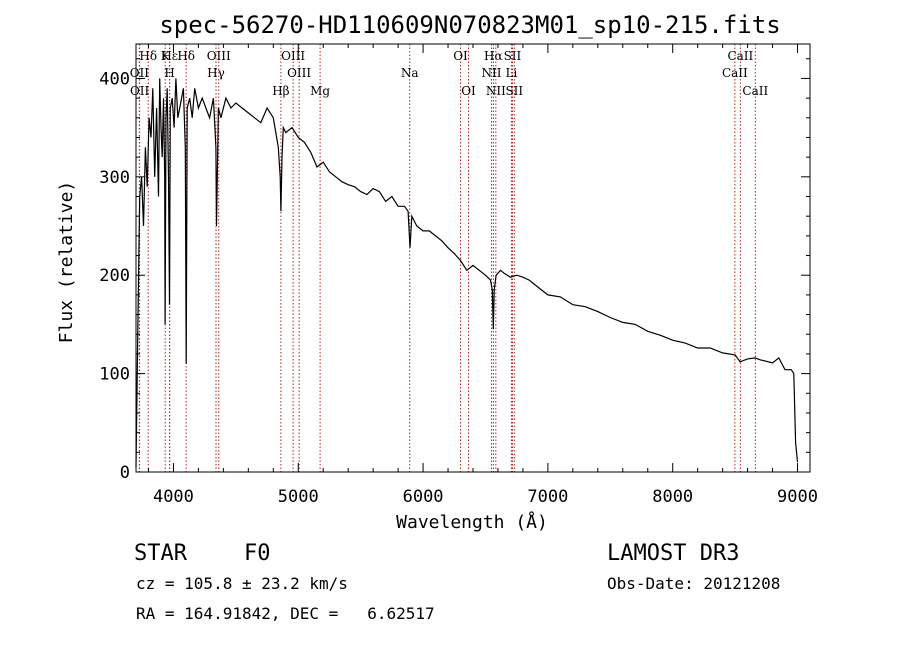 The width and height of the screenshot is (900, 649). I want to click on obs-date: Obs-Date: 20121208, so click(693, 583).